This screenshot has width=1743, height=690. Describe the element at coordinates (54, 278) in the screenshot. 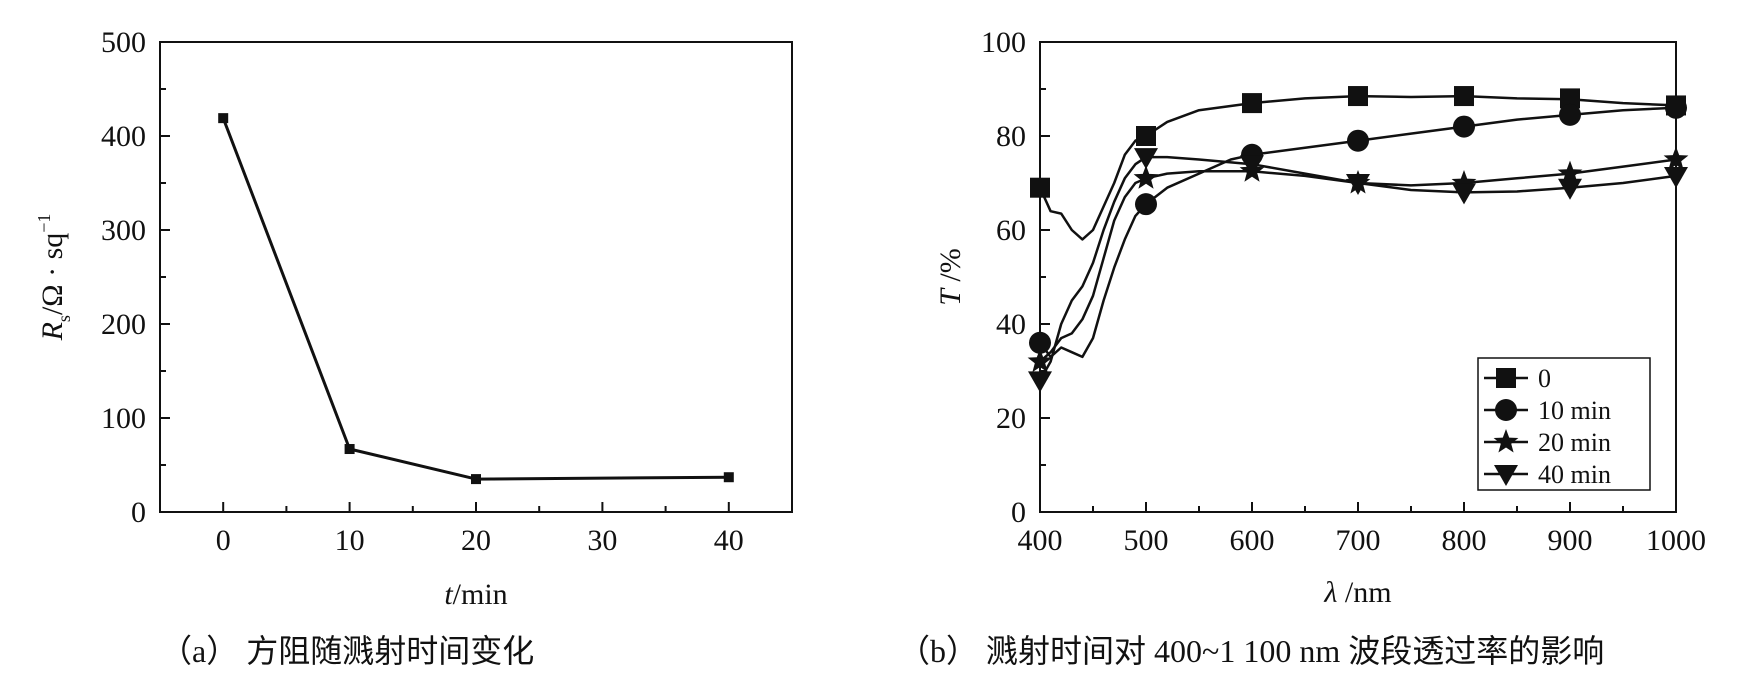

I see `chart-a-ylabel: Rs/Ω · sq−1` at that location.